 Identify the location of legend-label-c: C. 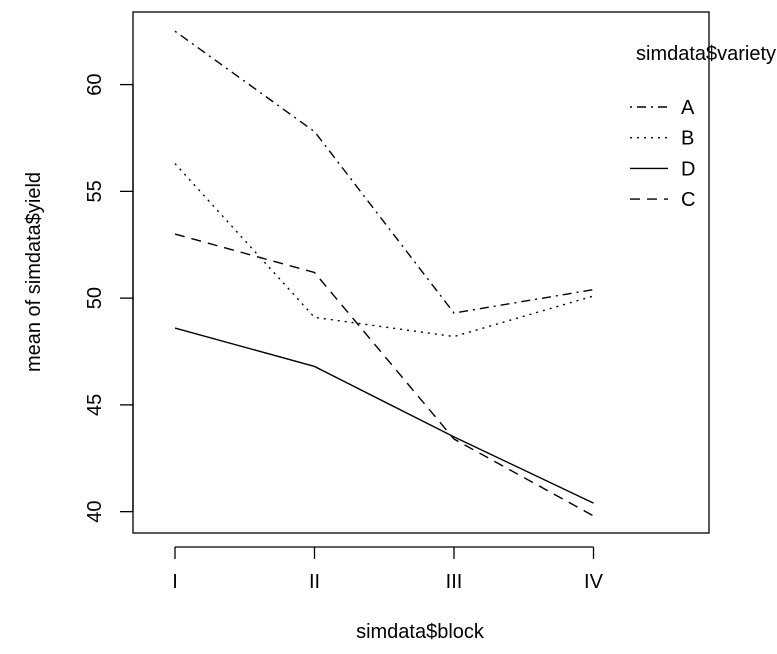
(688, 200).